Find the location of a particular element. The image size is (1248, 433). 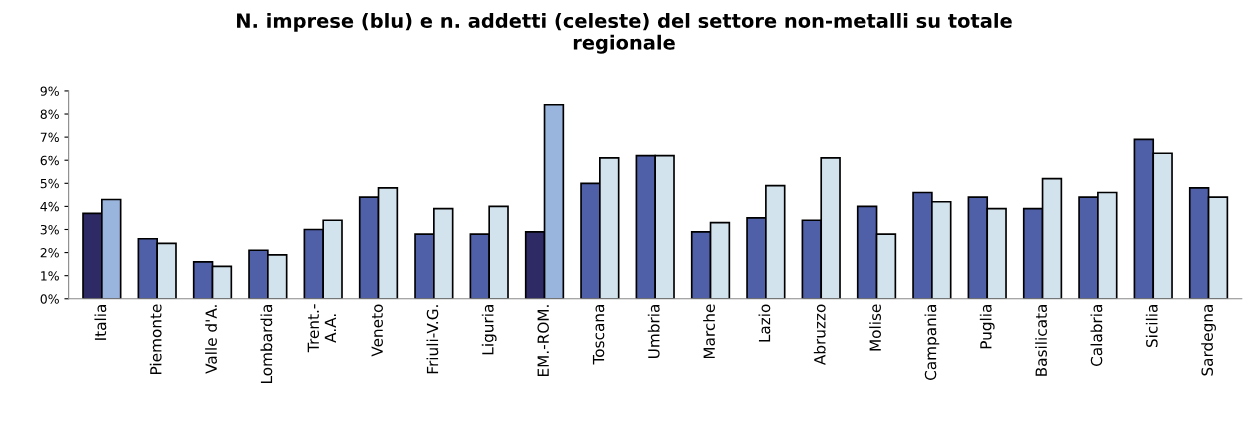

x-tick-label: Lazio is located at coordinates (764, 323).